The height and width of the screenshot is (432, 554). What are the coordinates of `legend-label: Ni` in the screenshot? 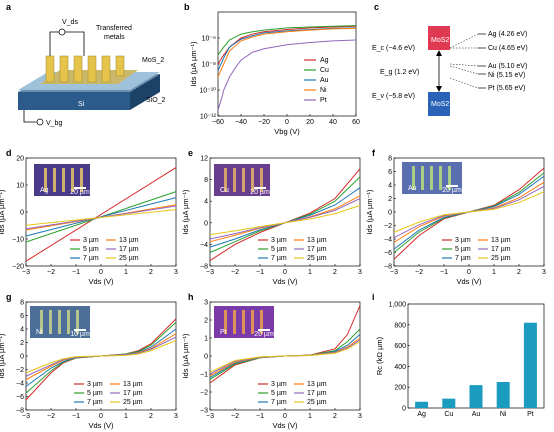 It's located at (323, 90).